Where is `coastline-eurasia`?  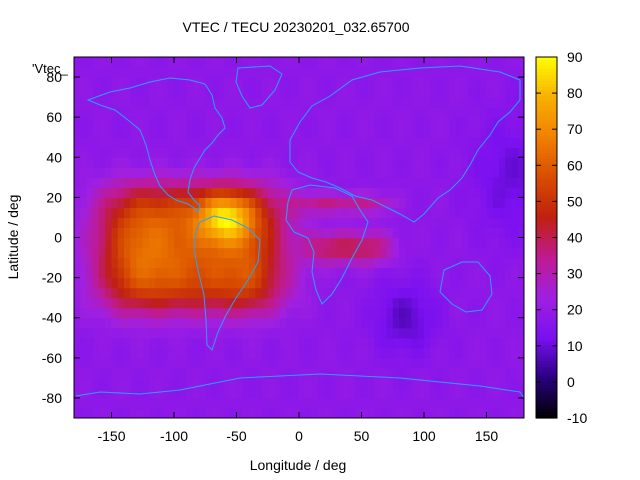
coastline-eurasia is located at coordinates (405, 144).